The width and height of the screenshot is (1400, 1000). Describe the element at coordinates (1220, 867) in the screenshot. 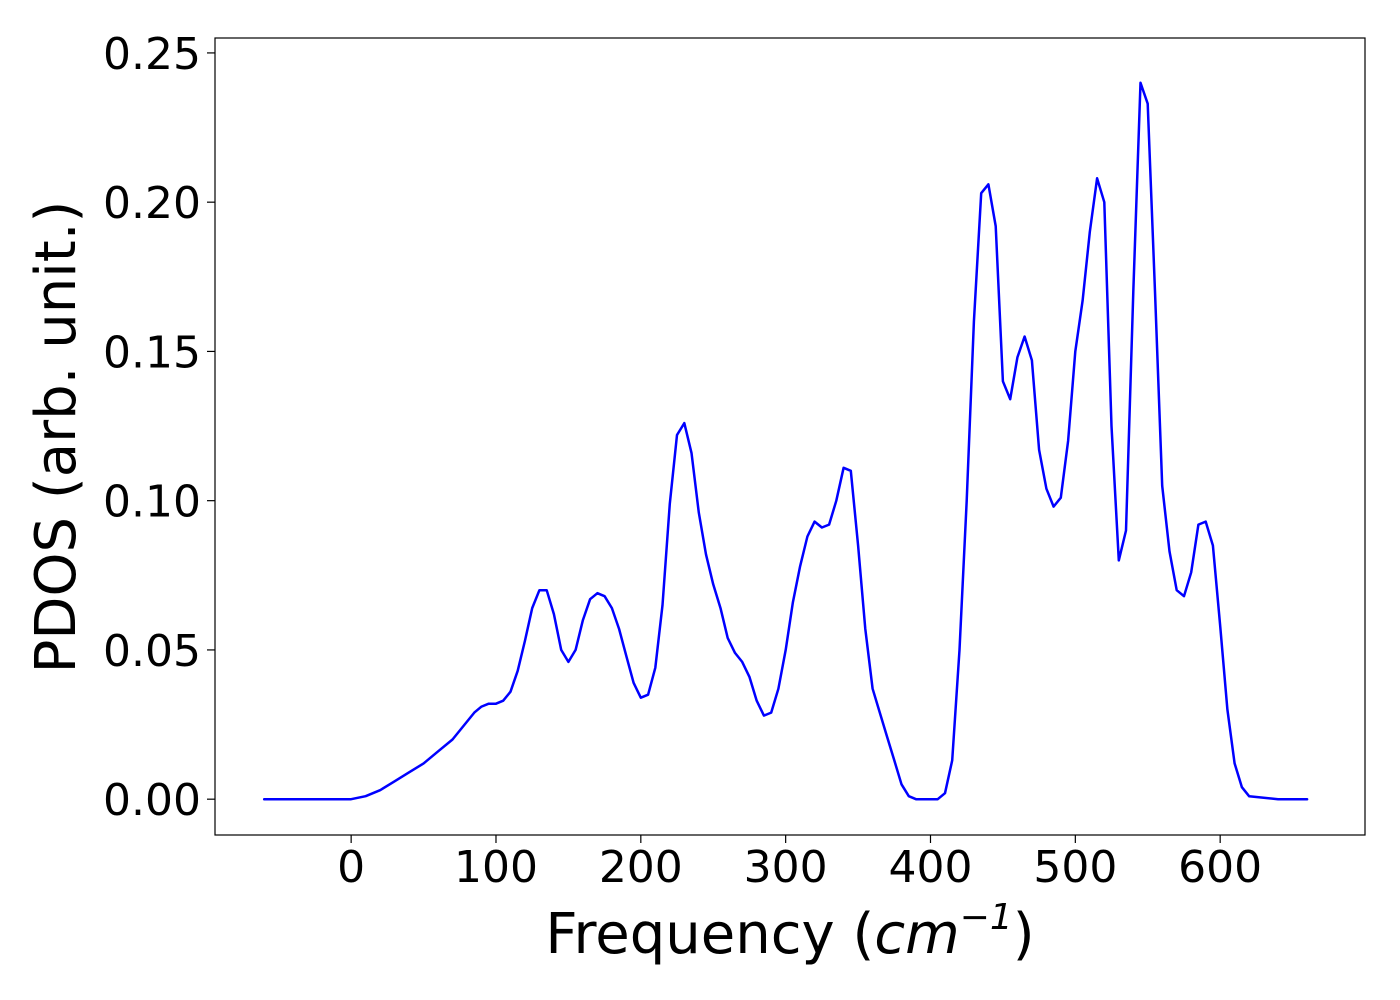

I see `x-tick-label: 600` at that location.